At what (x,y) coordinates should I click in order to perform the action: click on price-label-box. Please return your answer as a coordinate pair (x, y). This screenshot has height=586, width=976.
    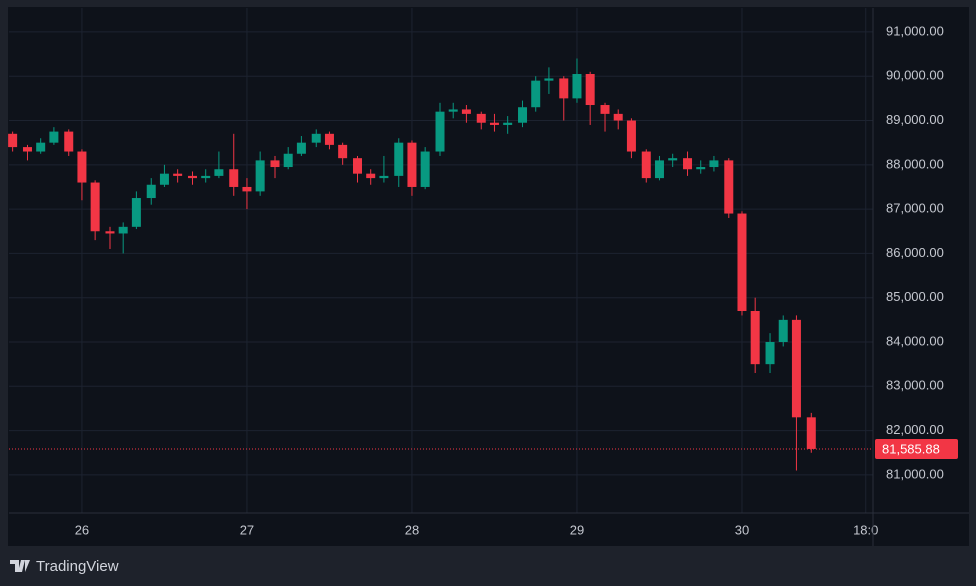
    Looking at the image, I should click on (916, 448).